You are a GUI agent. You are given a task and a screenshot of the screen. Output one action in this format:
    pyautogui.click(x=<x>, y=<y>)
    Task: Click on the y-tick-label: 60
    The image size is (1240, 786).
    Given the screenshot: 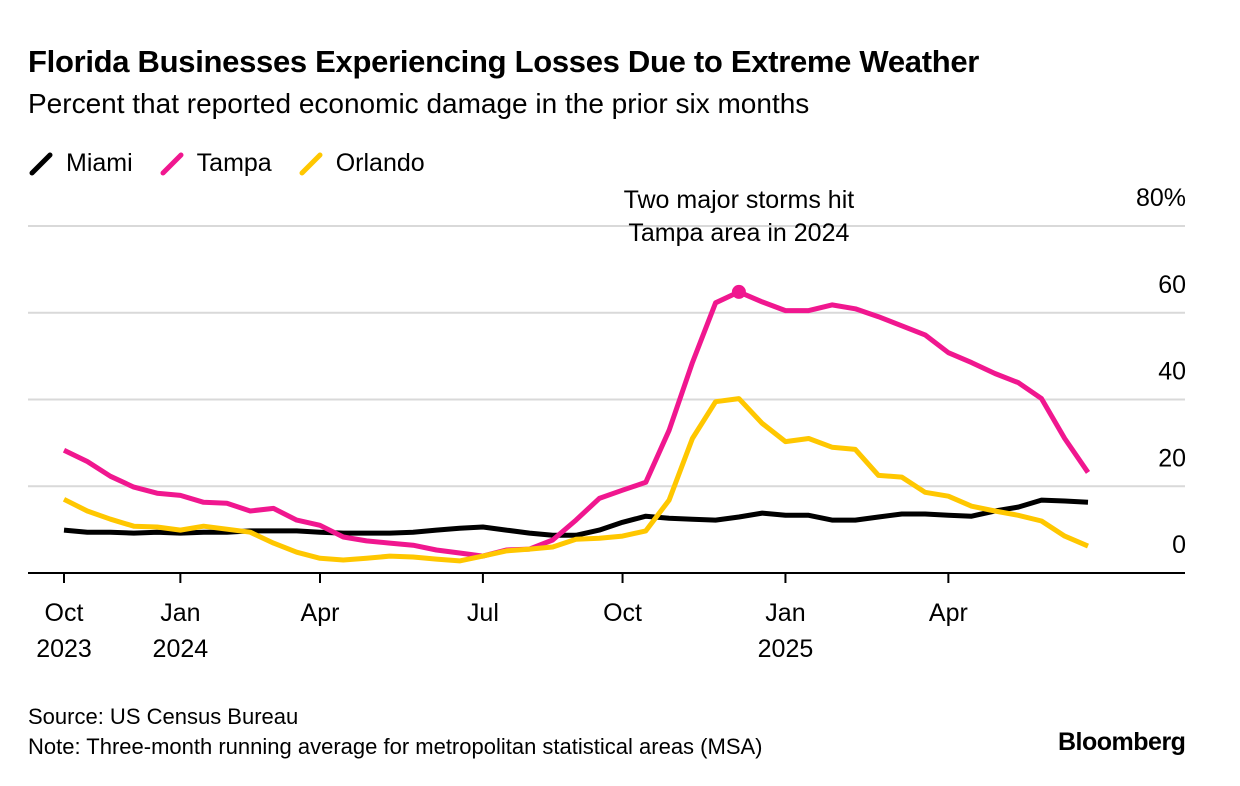 What is the action you would take?
    pyautogui.click(x=1172, y=285)
    